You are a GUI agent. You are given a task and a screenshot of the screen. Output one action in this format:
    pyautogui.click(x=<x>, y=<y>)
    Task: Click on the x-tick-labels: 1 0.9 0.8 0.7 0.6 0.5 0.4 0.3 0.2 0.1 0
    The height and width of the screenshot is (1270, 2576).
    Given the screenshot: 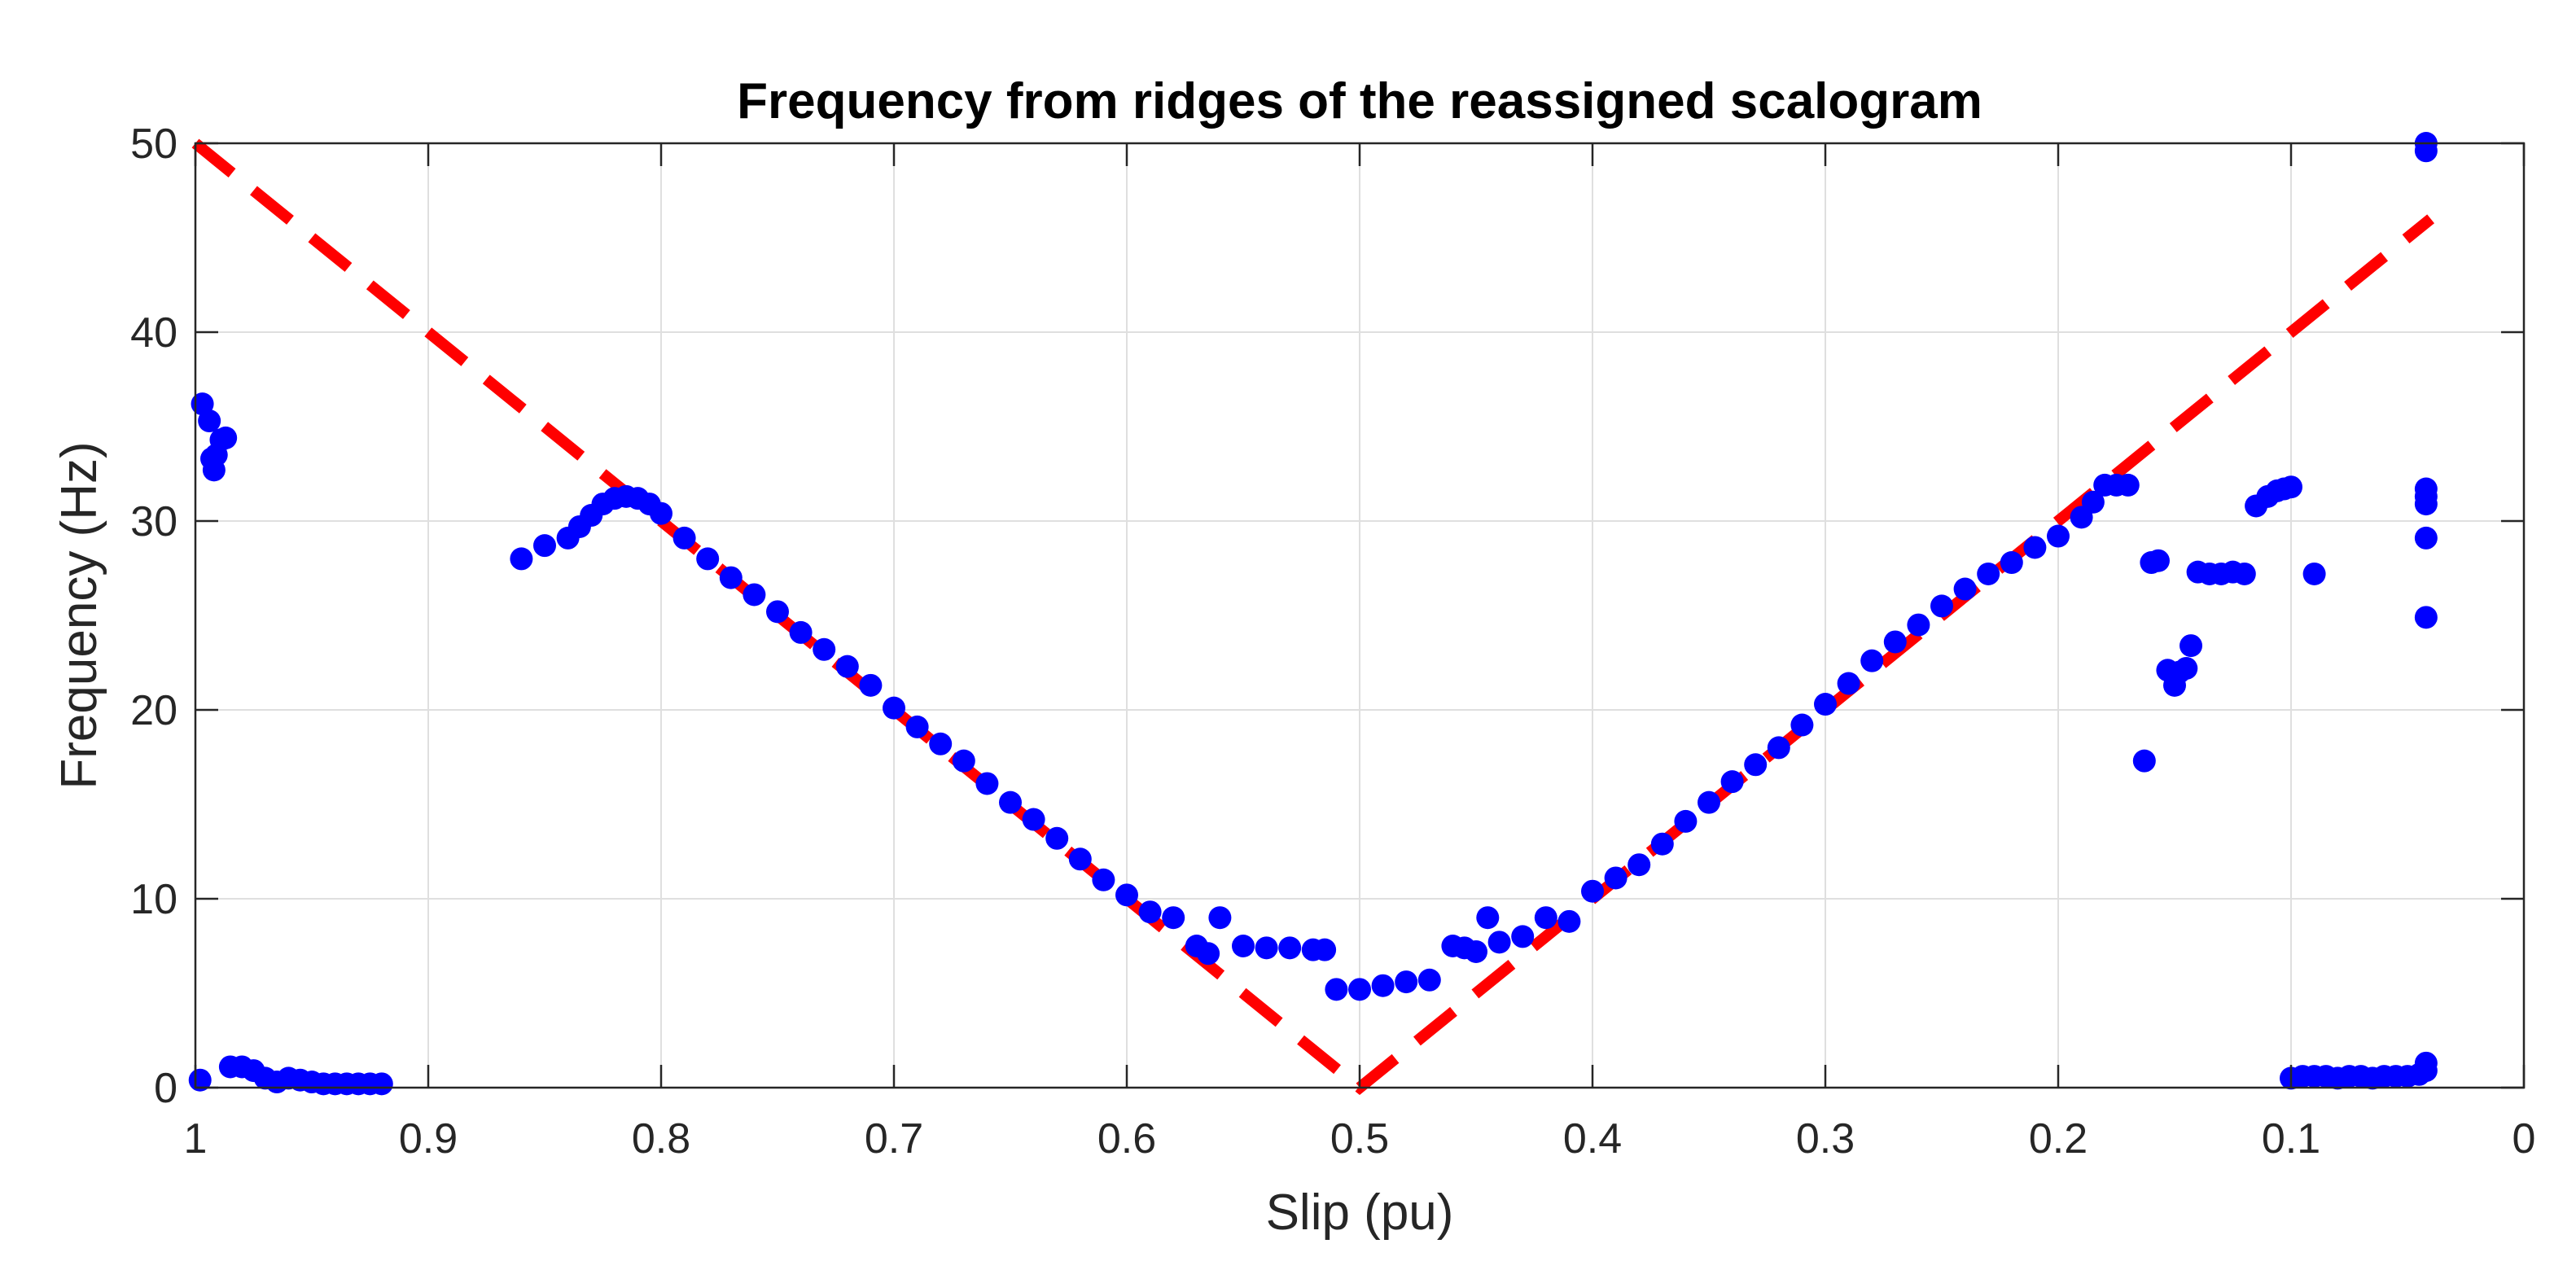 What is the action you would take?
    pyautogui.click(x=1360, y=1139)
    